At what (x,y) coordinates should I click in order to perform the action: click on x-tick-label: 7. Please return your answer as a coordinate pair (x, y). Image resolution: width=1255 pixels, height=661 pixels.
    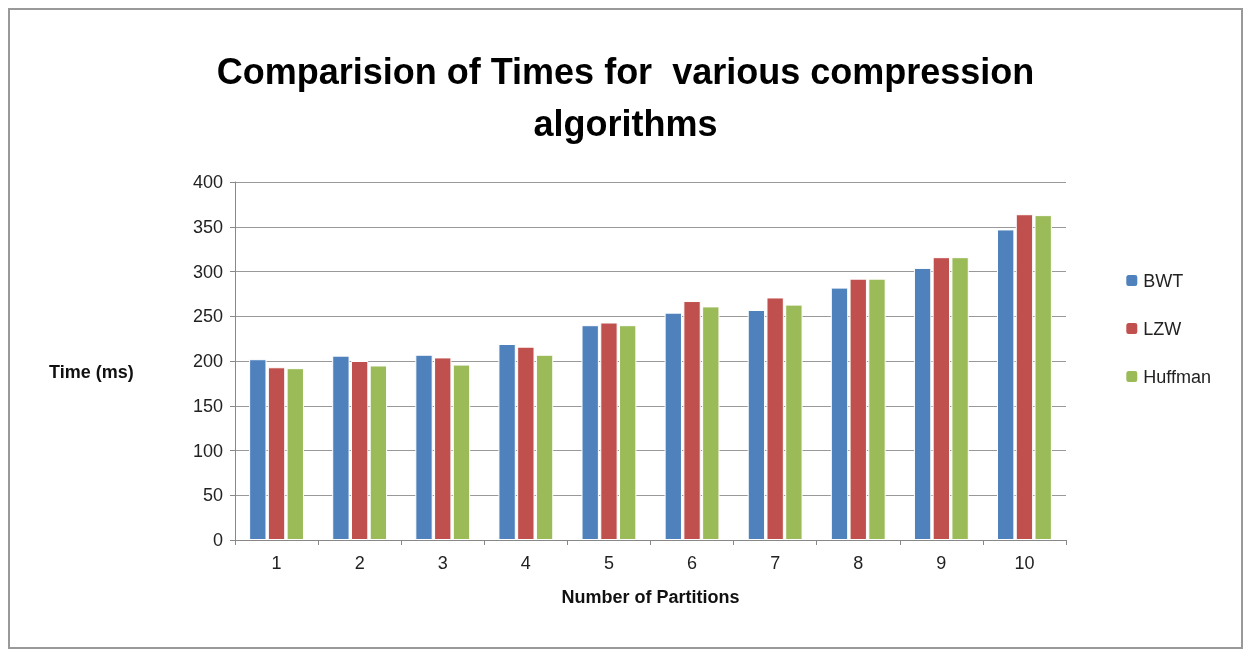
    Looking at the image, I should click on (775, 563).